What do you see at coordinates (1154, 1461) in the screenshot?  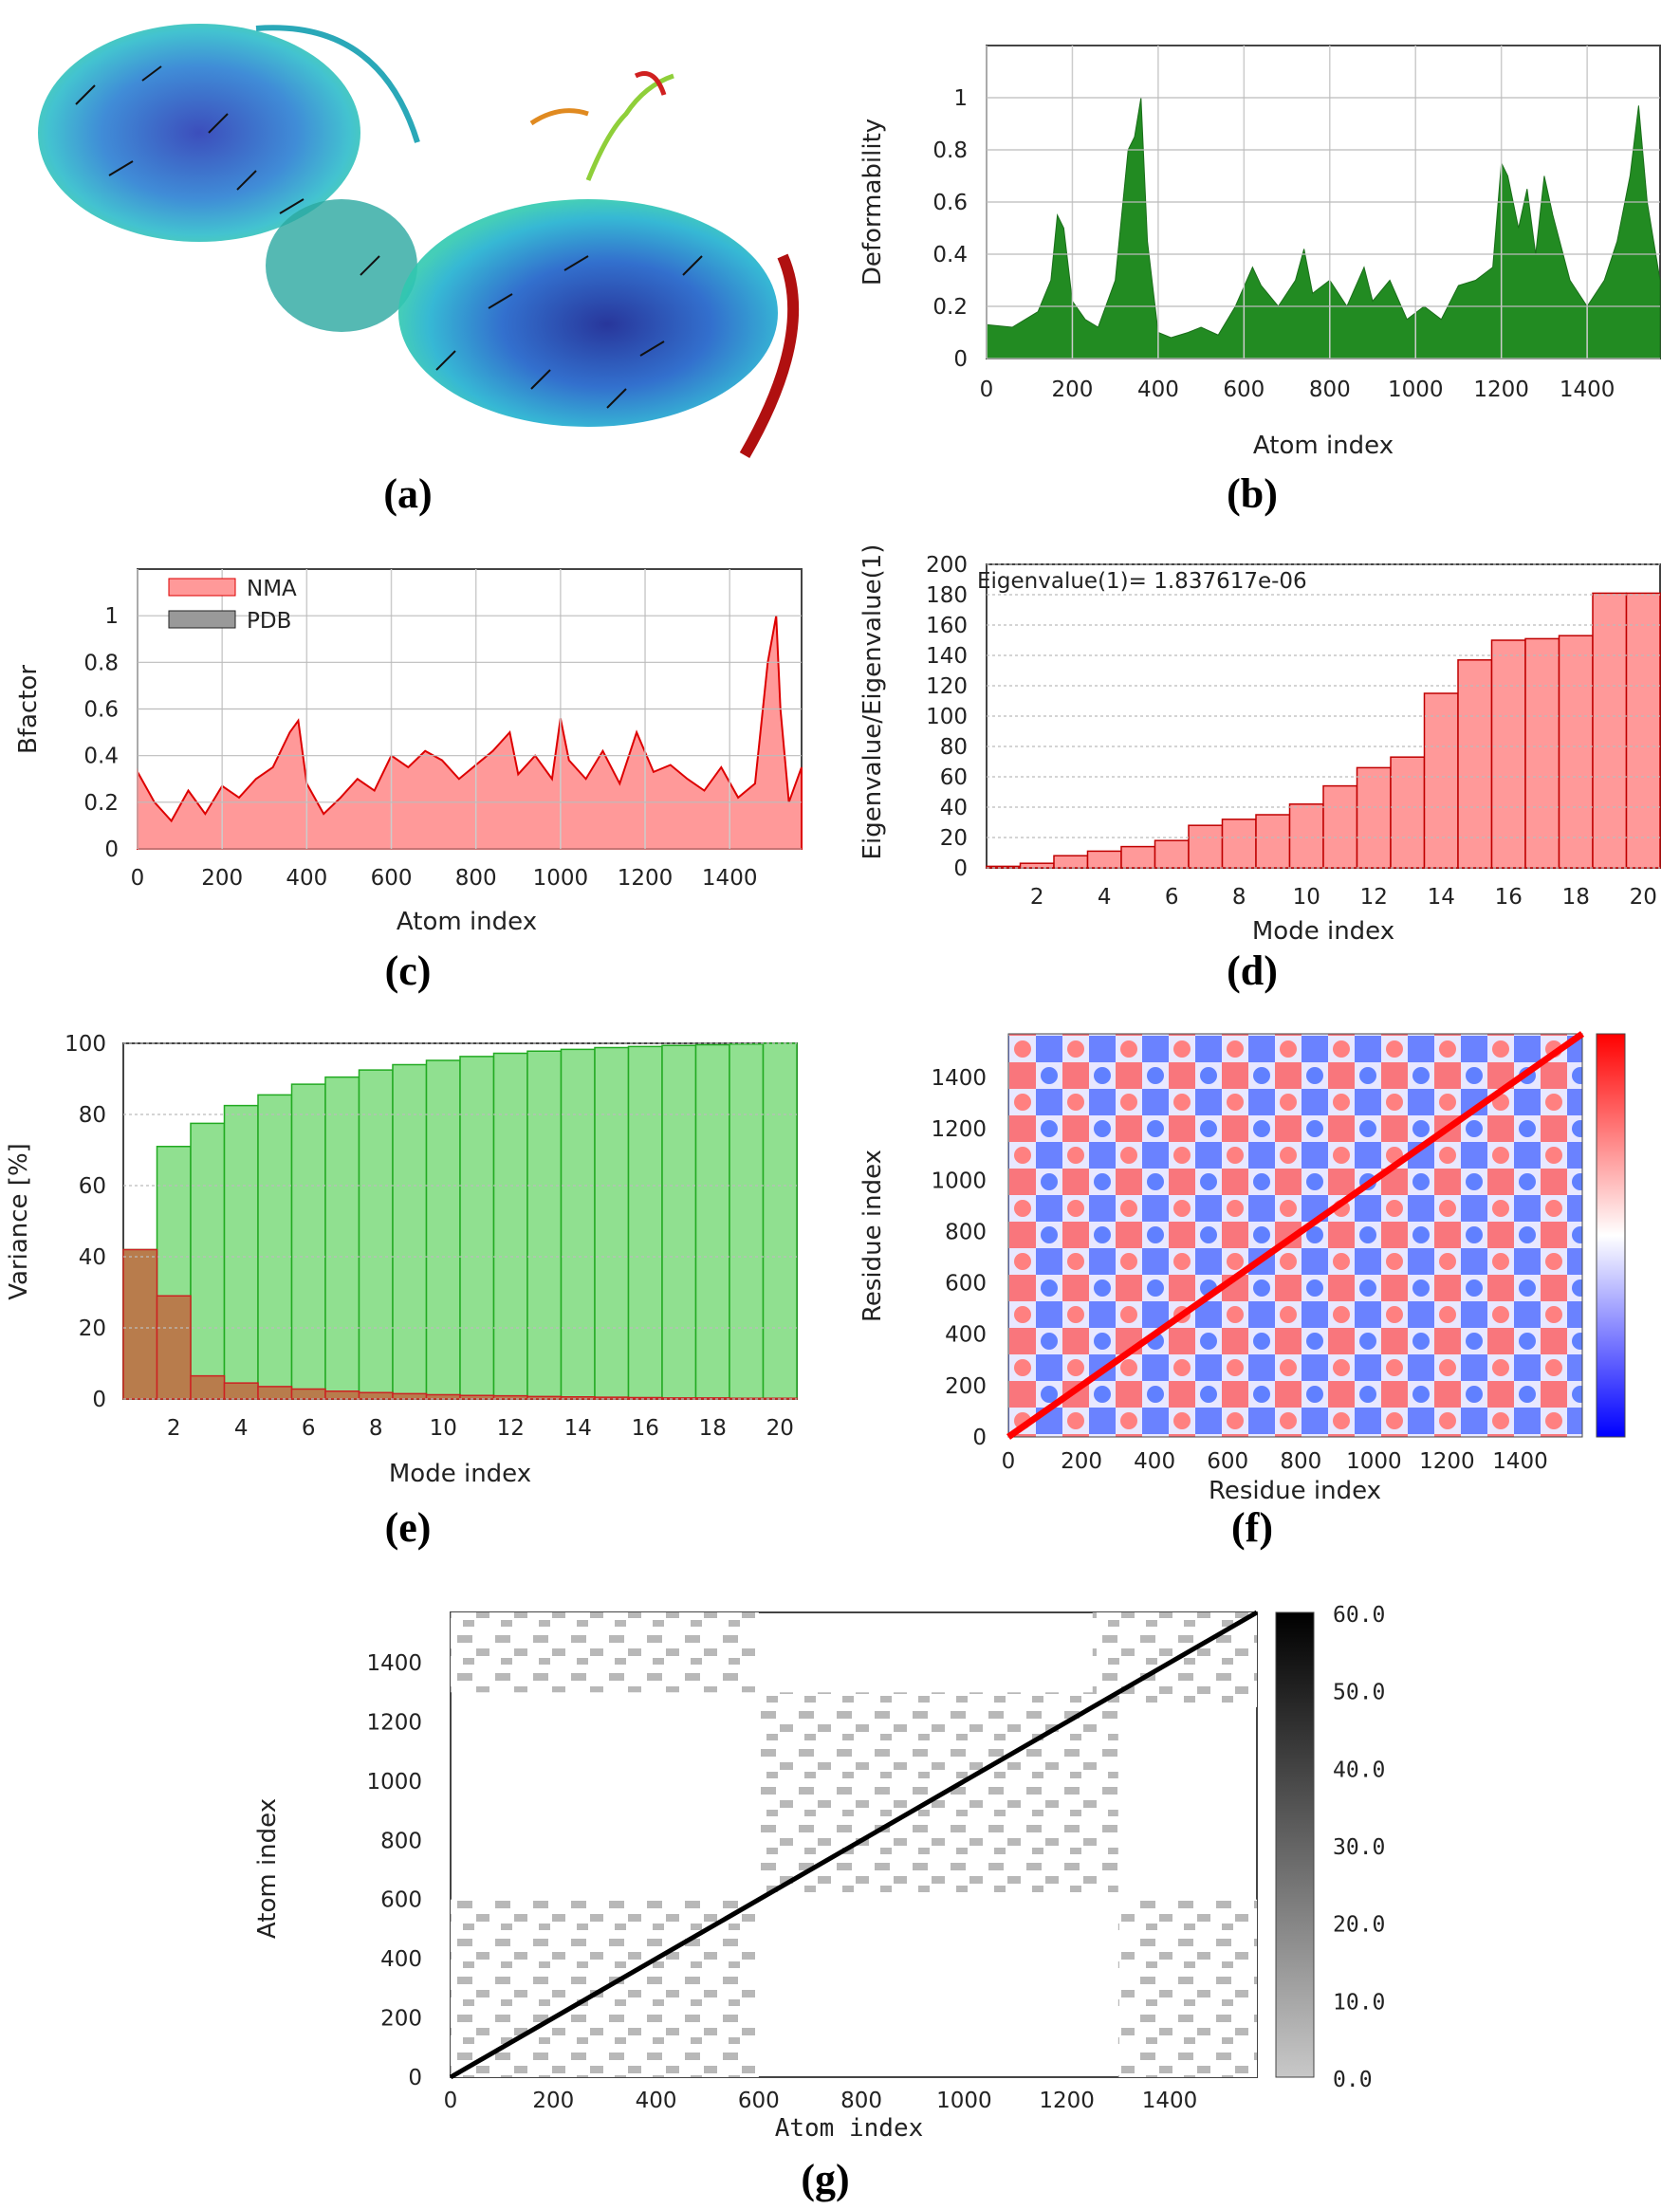 I see `correlation-xtick: 400` at bounding box center [1154, 1461].